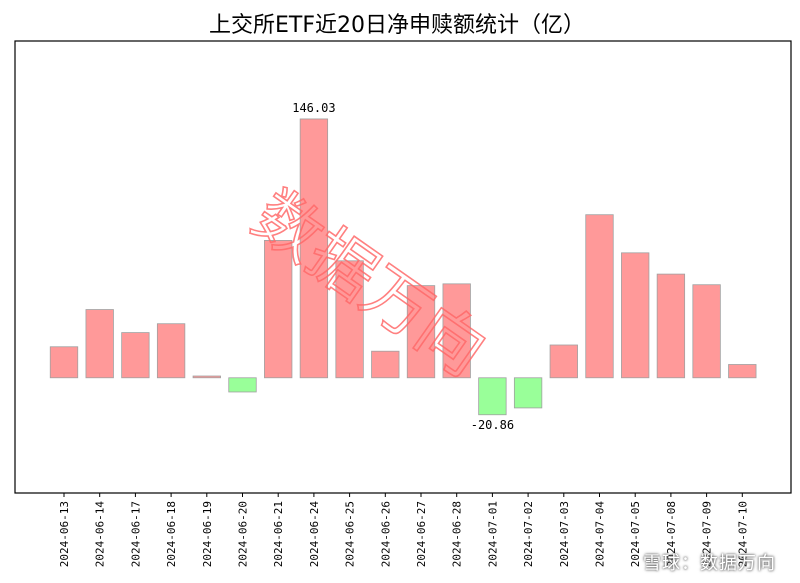  I want to click on x-tick-label: 2024-06-25, so click(350, 534).